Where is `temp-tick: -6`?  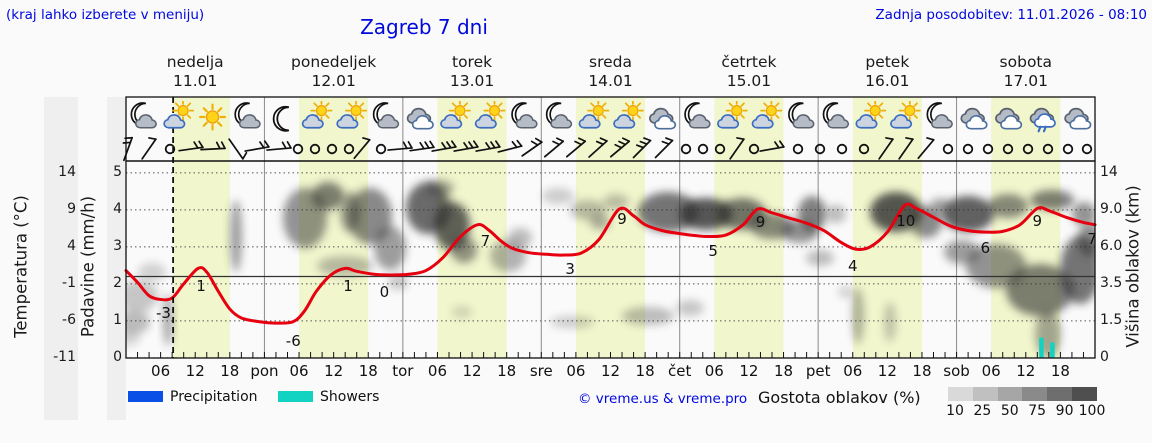
temp-tick: -6 is located at coordinates (69, 319).